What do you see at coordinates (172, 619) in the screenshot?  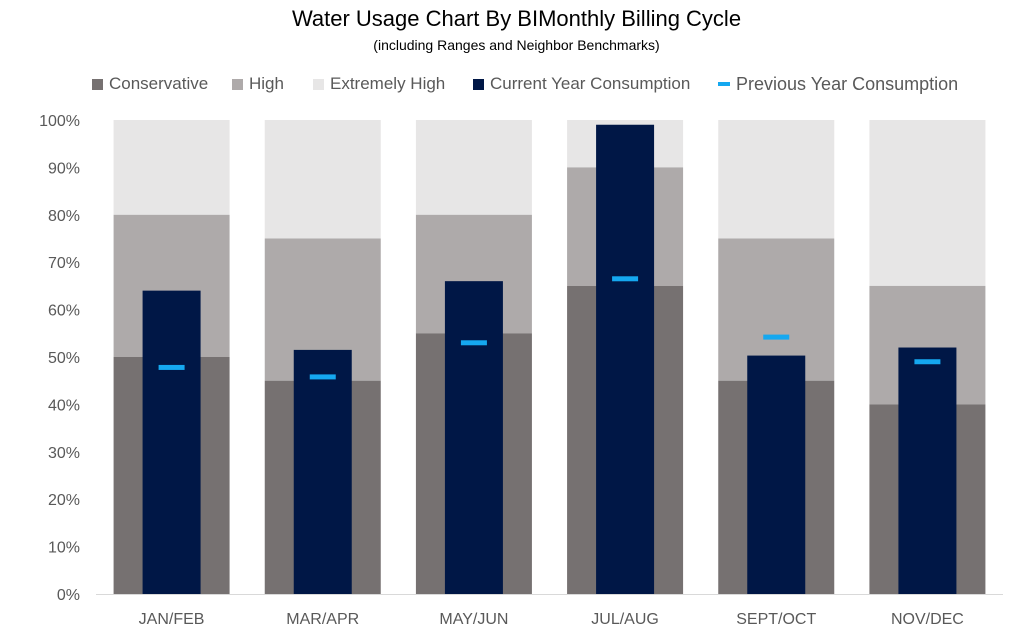 I see `x-tick-label-jan-feb: JAN/FEB` at bounding box center [172, 619].